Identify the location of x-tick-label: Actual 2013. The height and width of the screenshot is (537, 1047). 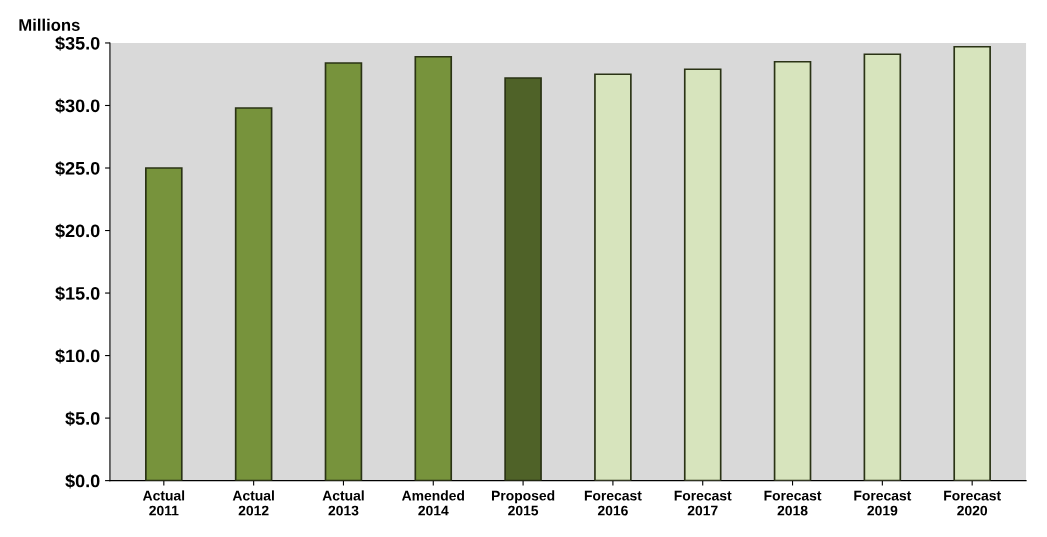
(343, 503).